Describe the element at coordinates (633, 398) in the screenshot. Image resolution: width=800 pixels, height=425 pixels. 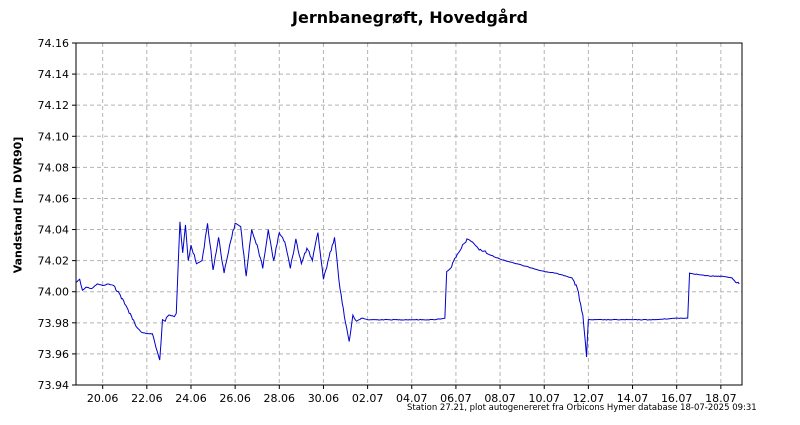
I see `x-tick-label: 14.07` at that location.